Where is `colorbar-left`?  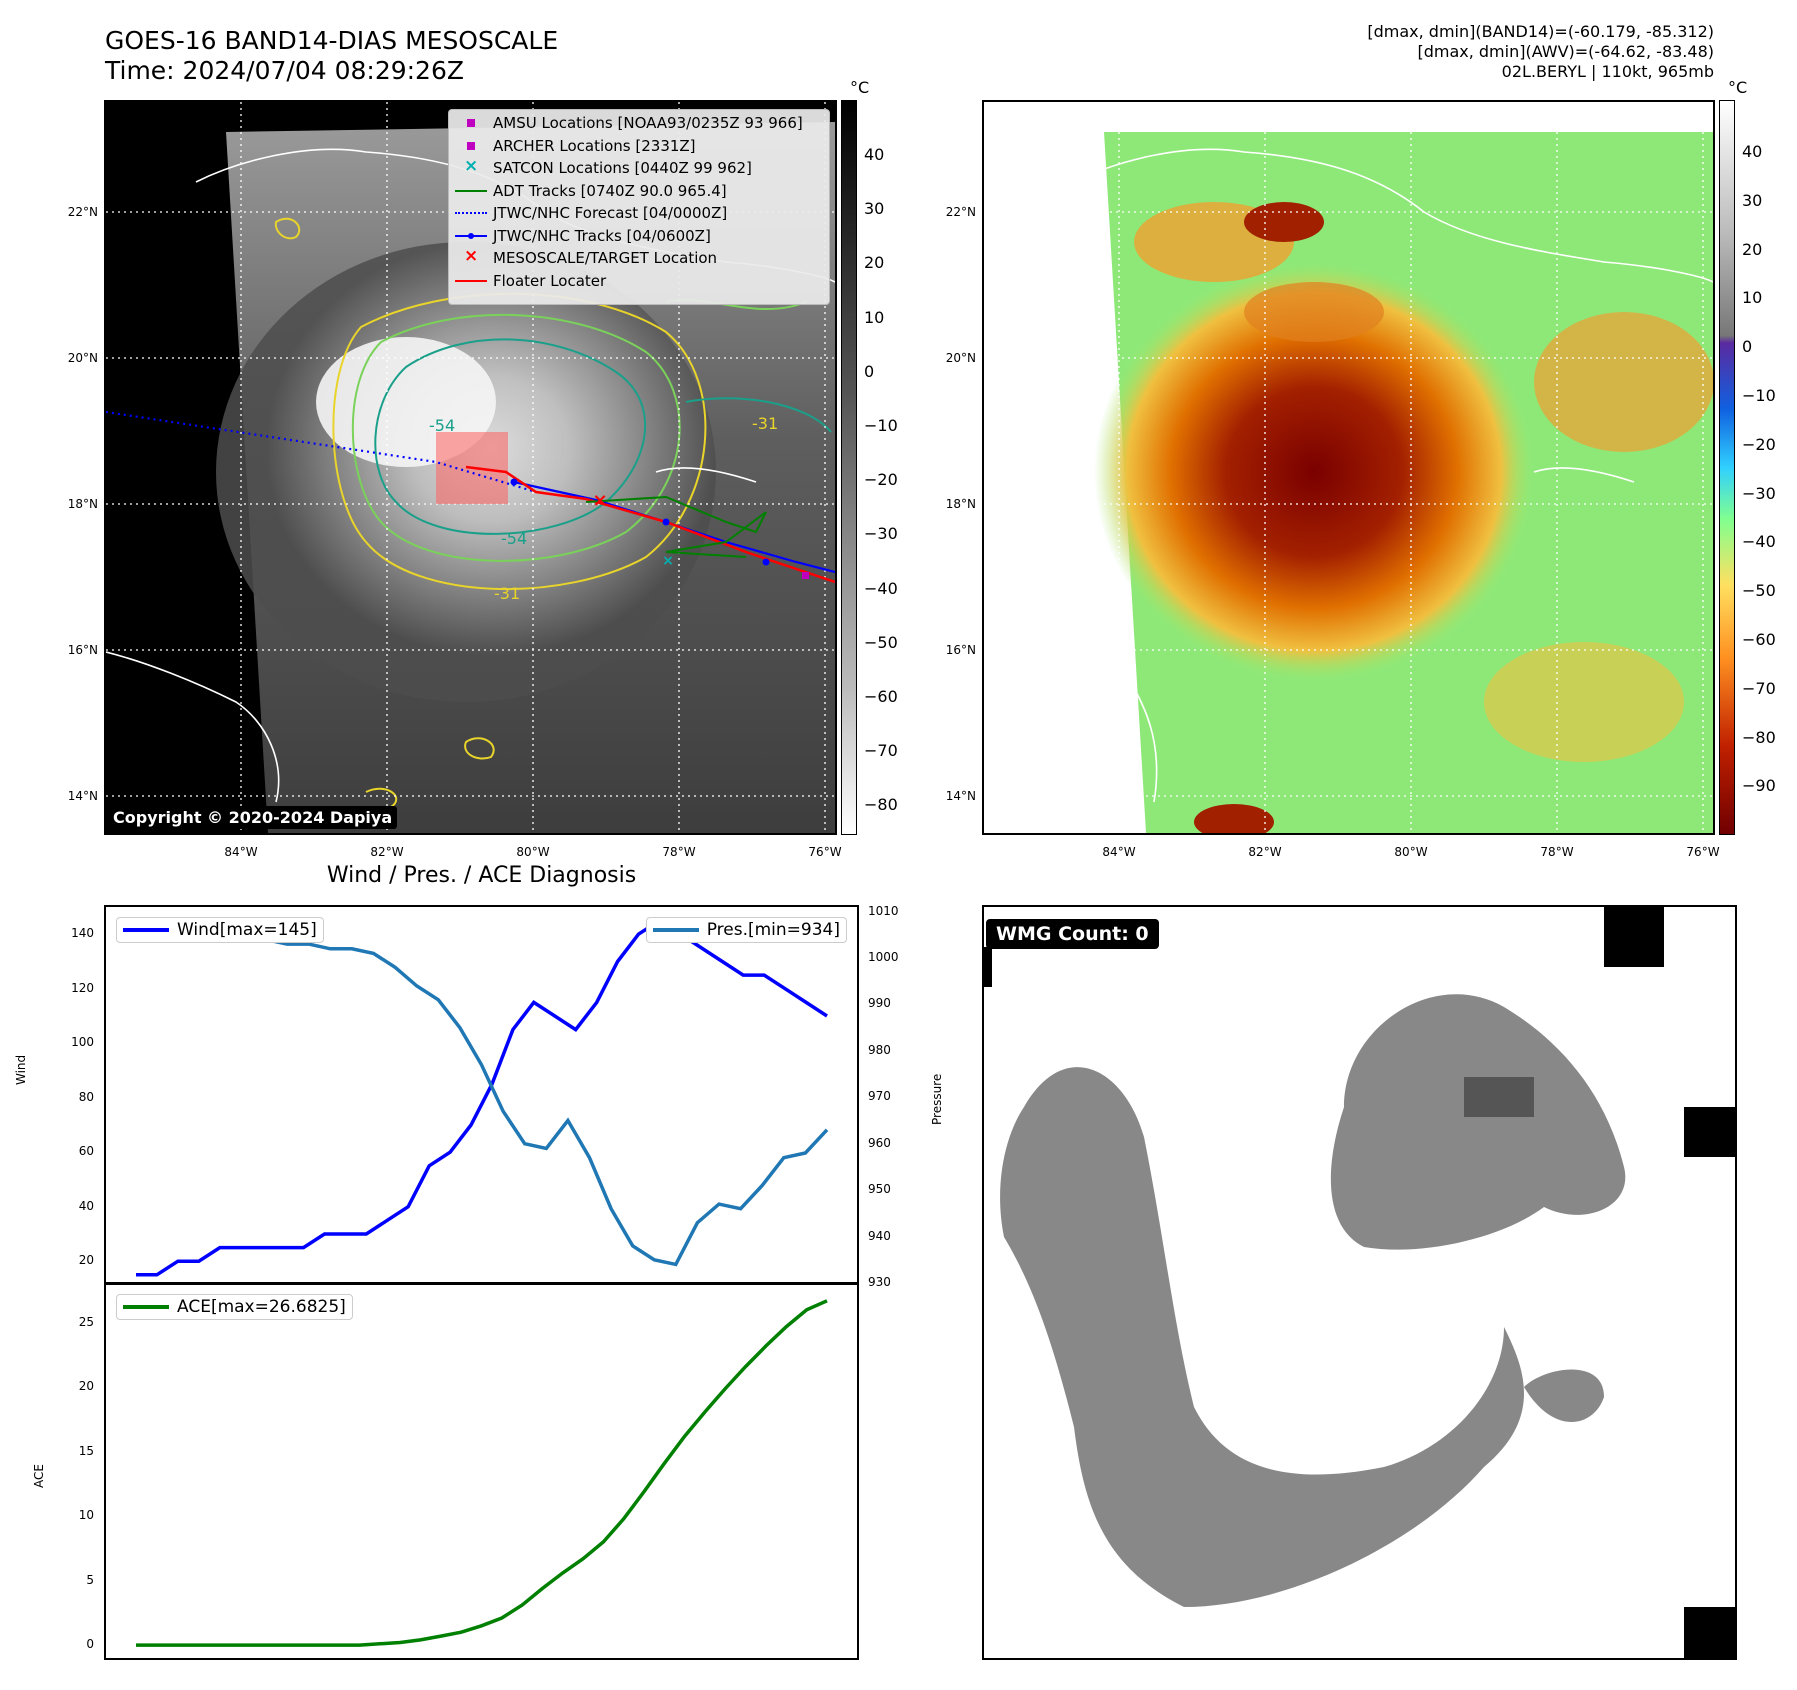
colorbar-left is located at coordinates (849, 467).